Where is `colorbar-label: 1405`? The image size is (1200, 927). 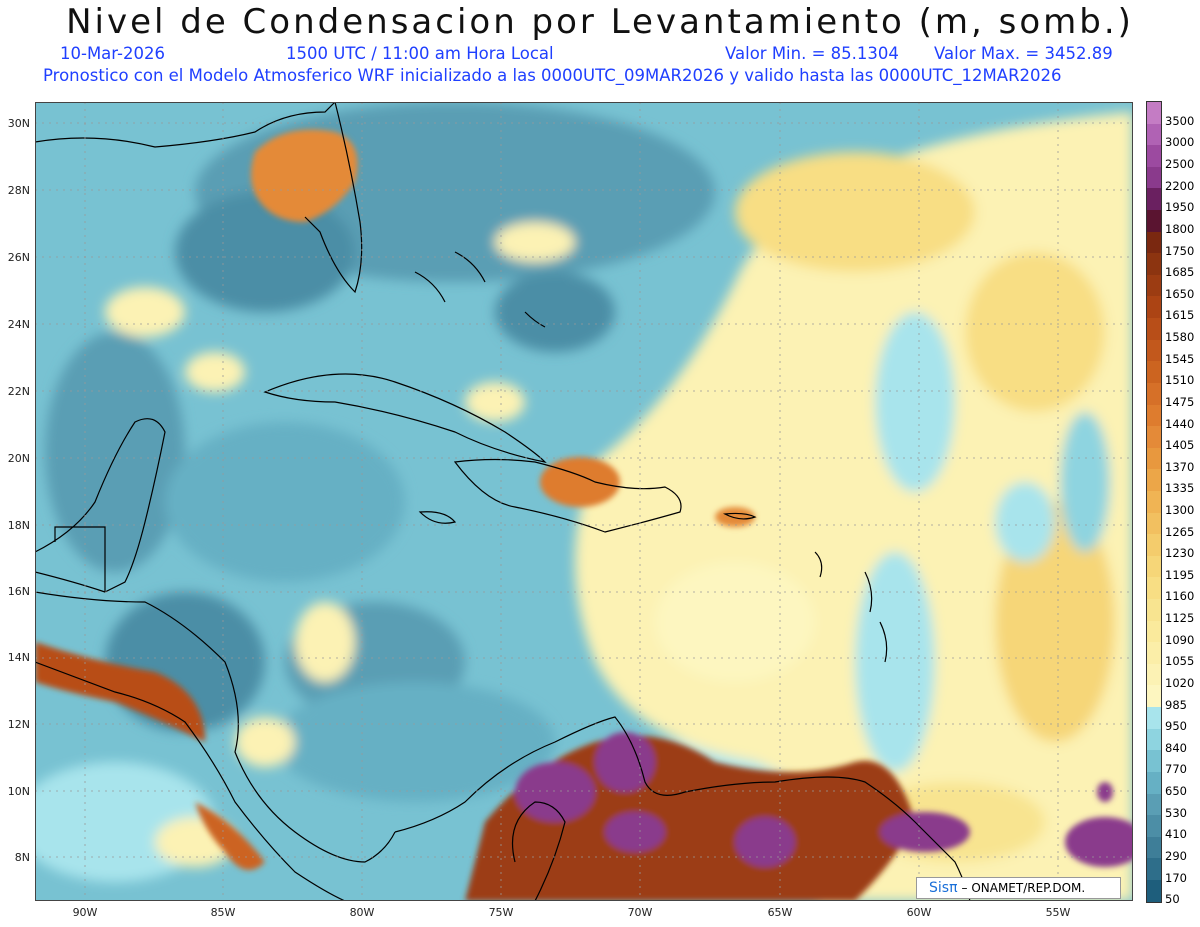
colorbar-label: 1405 is located at coordinates (1180, 445).